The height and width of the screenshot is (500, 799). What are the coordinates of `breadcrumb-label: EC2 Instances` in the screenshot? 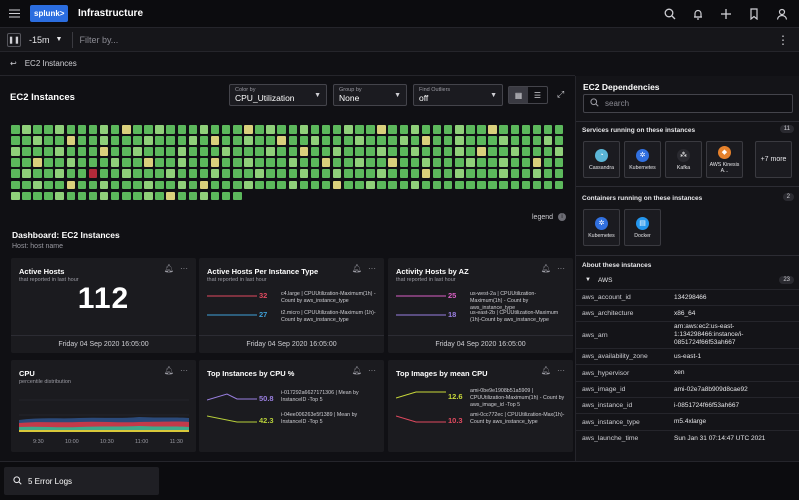 It's located at (50, 63).